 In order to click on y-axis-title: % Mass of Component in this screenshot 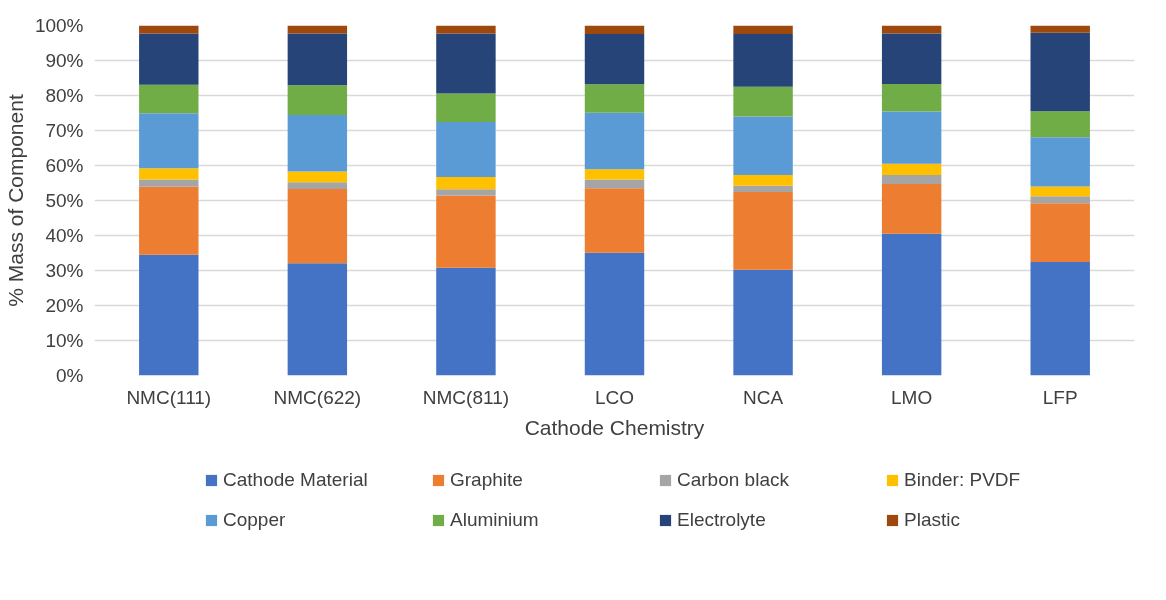, I will do `click(15, 200)`.